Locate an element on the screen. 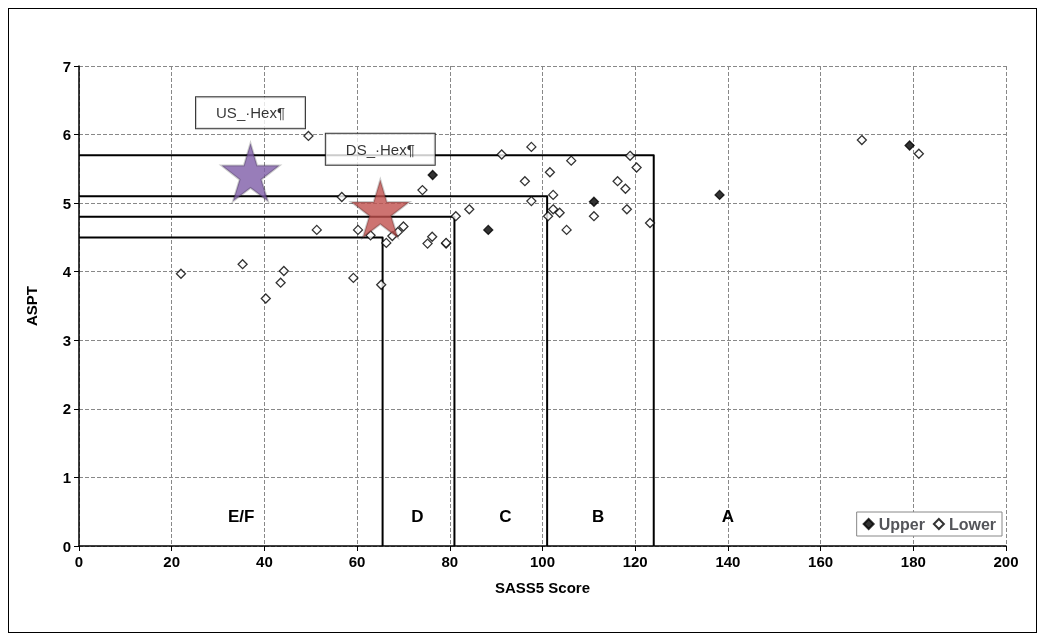 The image size is (1045, 641). y-tick-label: 5 is located at coordinates (66, 203).